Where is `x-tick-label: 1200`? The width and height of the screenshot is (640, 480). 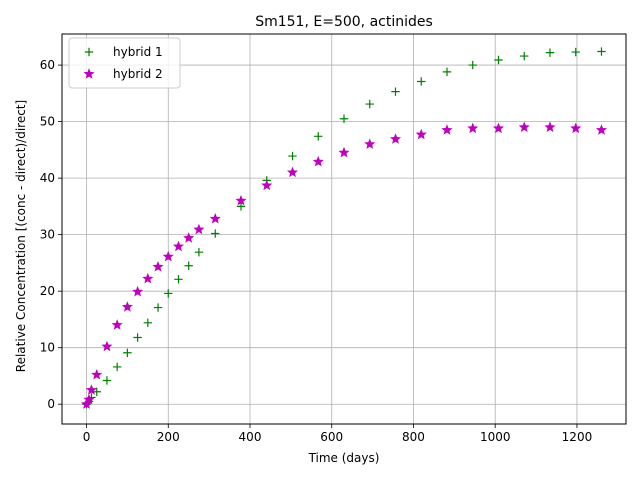 x-tick-label: 1200 is located at coordinates (577, 437).